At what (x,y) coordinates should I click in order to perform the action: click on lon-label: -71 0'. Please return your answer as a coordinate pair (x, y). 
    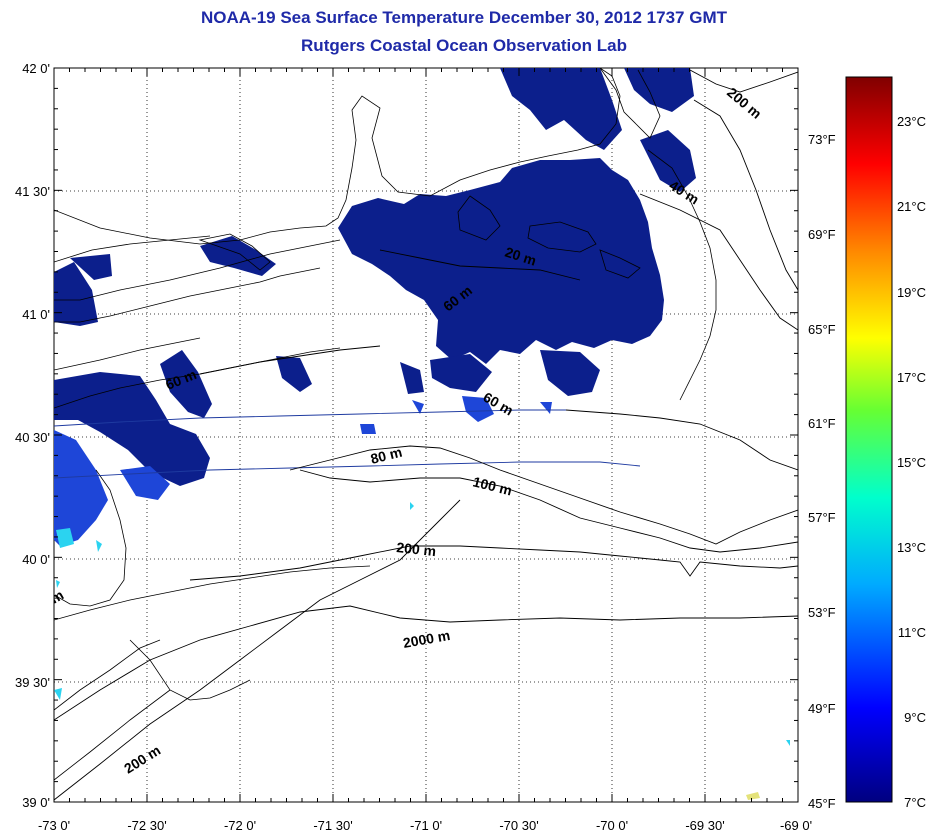
    Looking at the image, I should click on (426, 825).